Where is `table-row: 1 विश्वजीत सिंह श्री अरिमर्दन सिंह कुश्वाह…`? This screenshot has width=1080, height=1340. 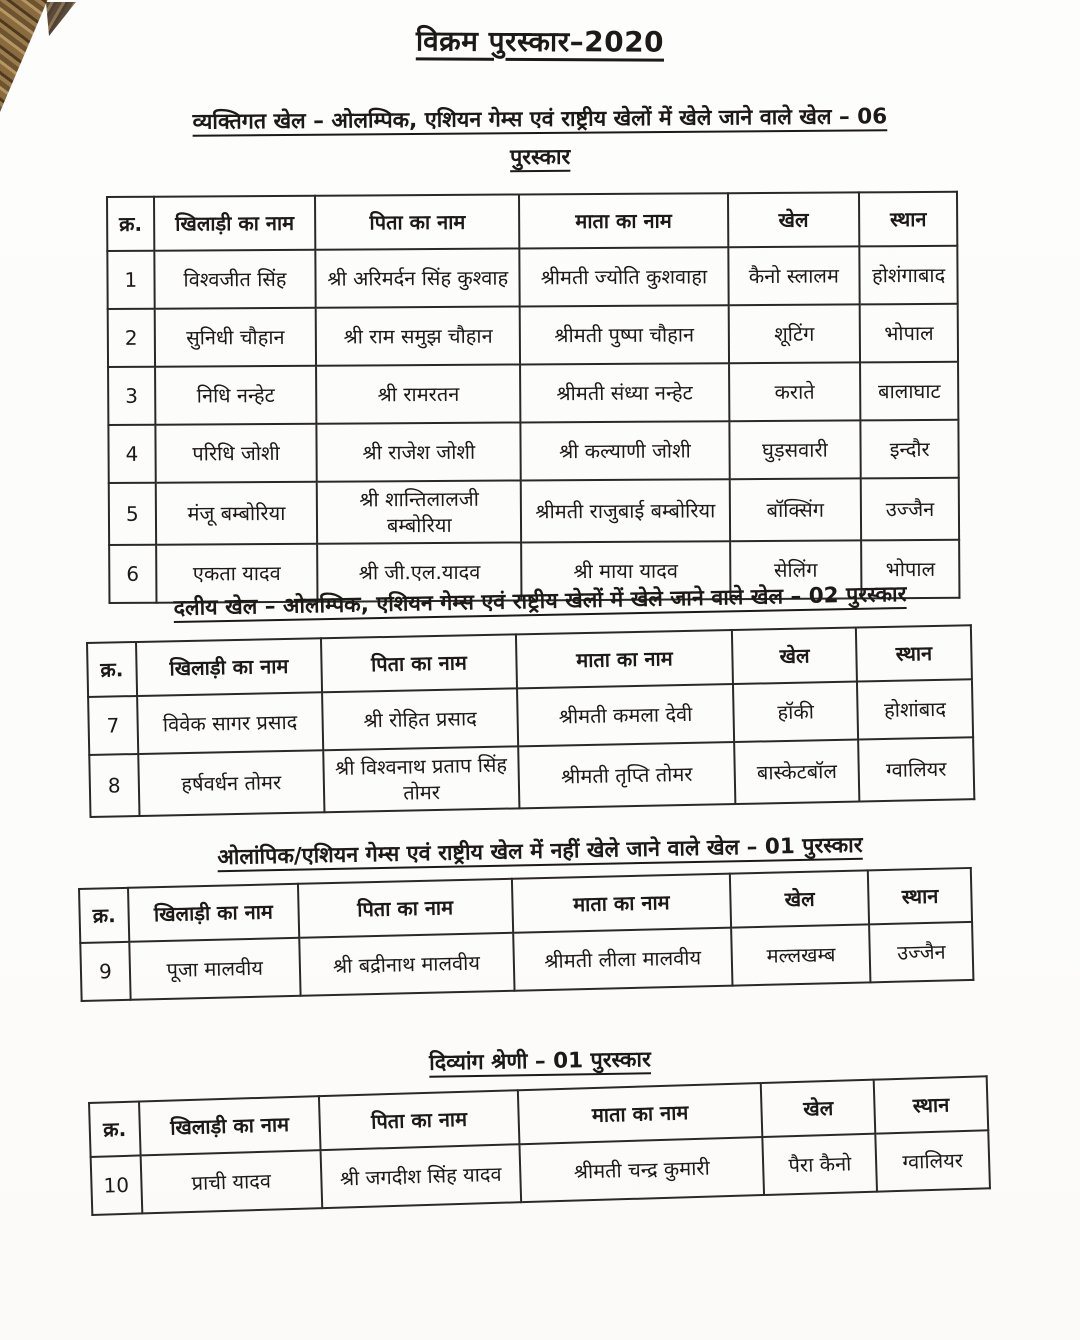 table-row: 1 विश्वजीत सिंह श्री अरिमर्दन सिंह कुश्वाह… is located at coordinates (532, 277).